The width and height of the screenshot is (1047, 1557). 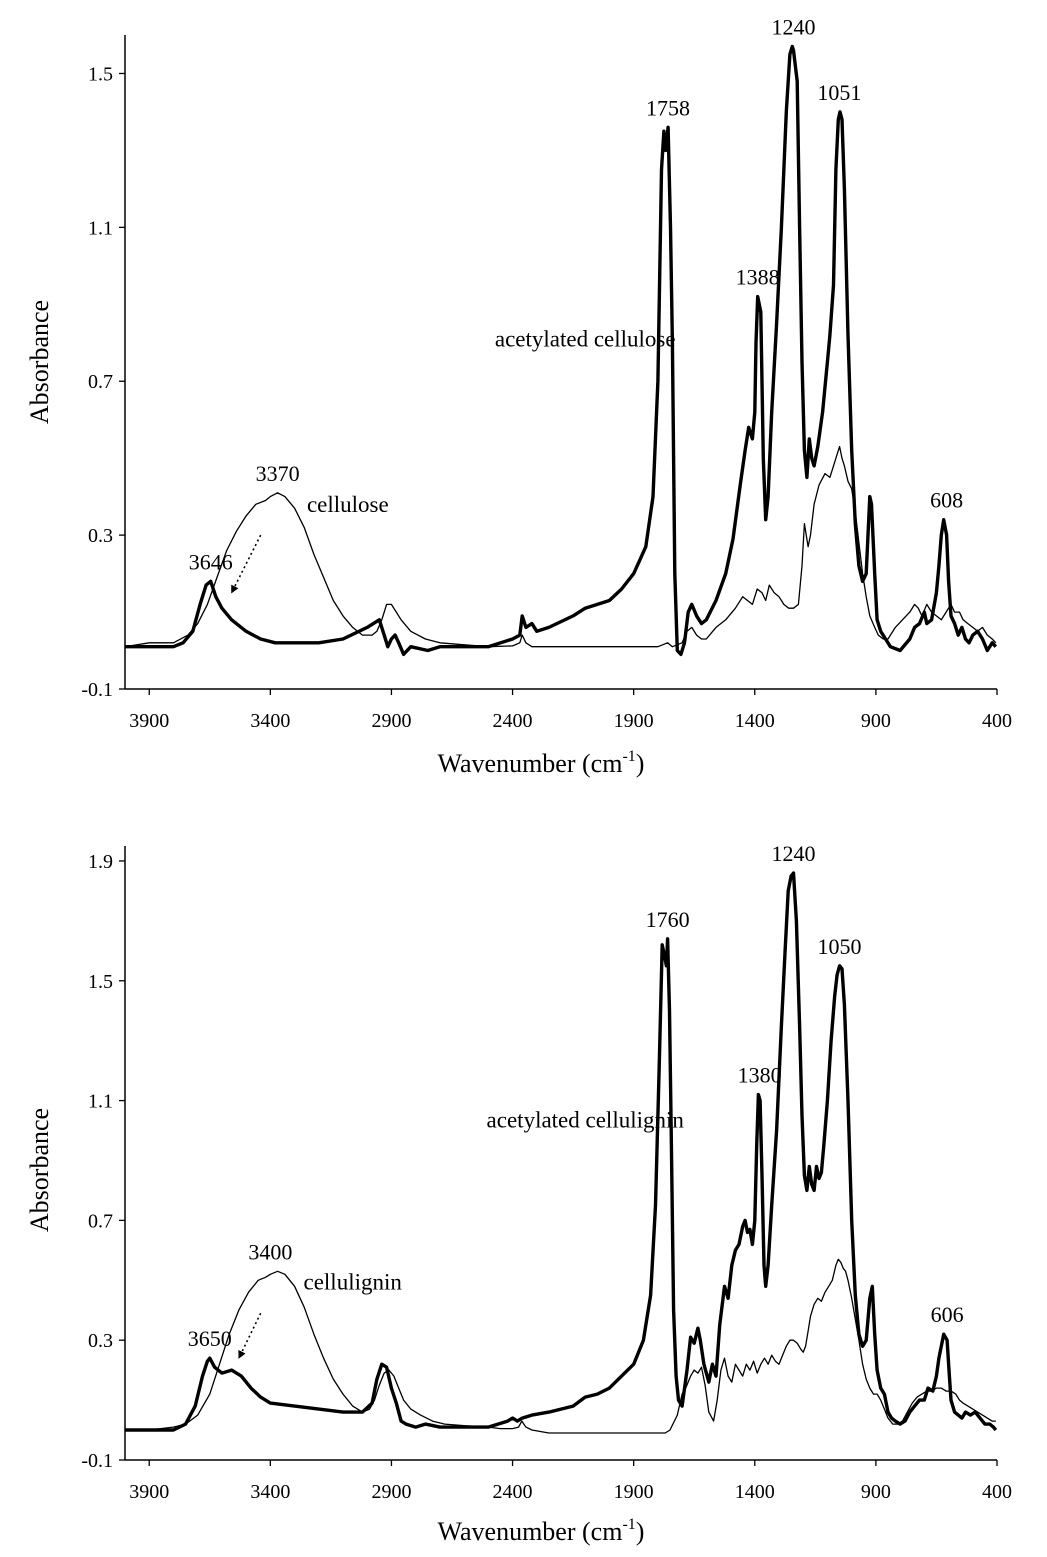 What do you see at coordinates (668, 107) in the screenshot?
I see `peak-label: 1758` at bounding box center [668, 107].